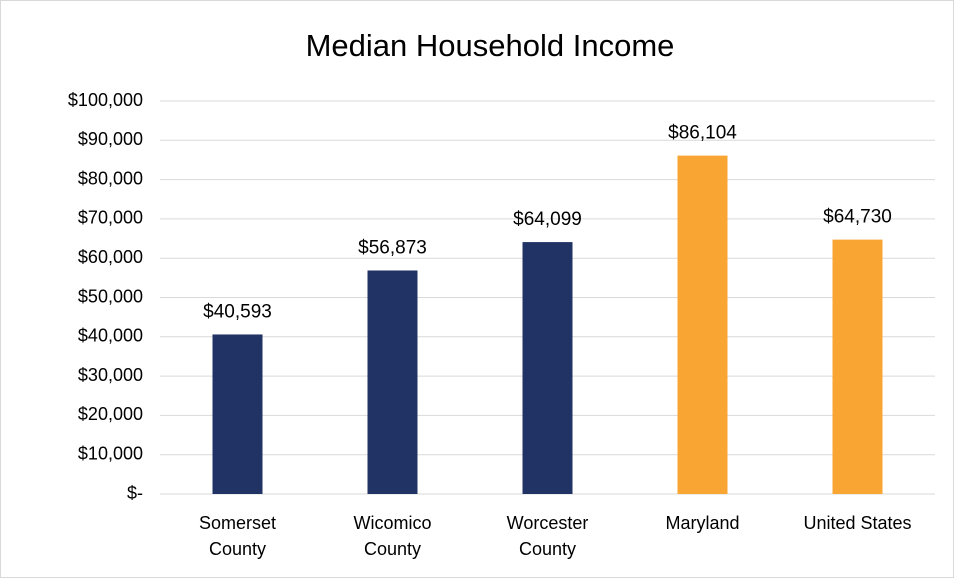 Image resolution: width=954 pixels, height=578 pixels. Describe the element at coordinates (110, 139) in the screenshot. I see `y-tick-label: $90,000` at that location.